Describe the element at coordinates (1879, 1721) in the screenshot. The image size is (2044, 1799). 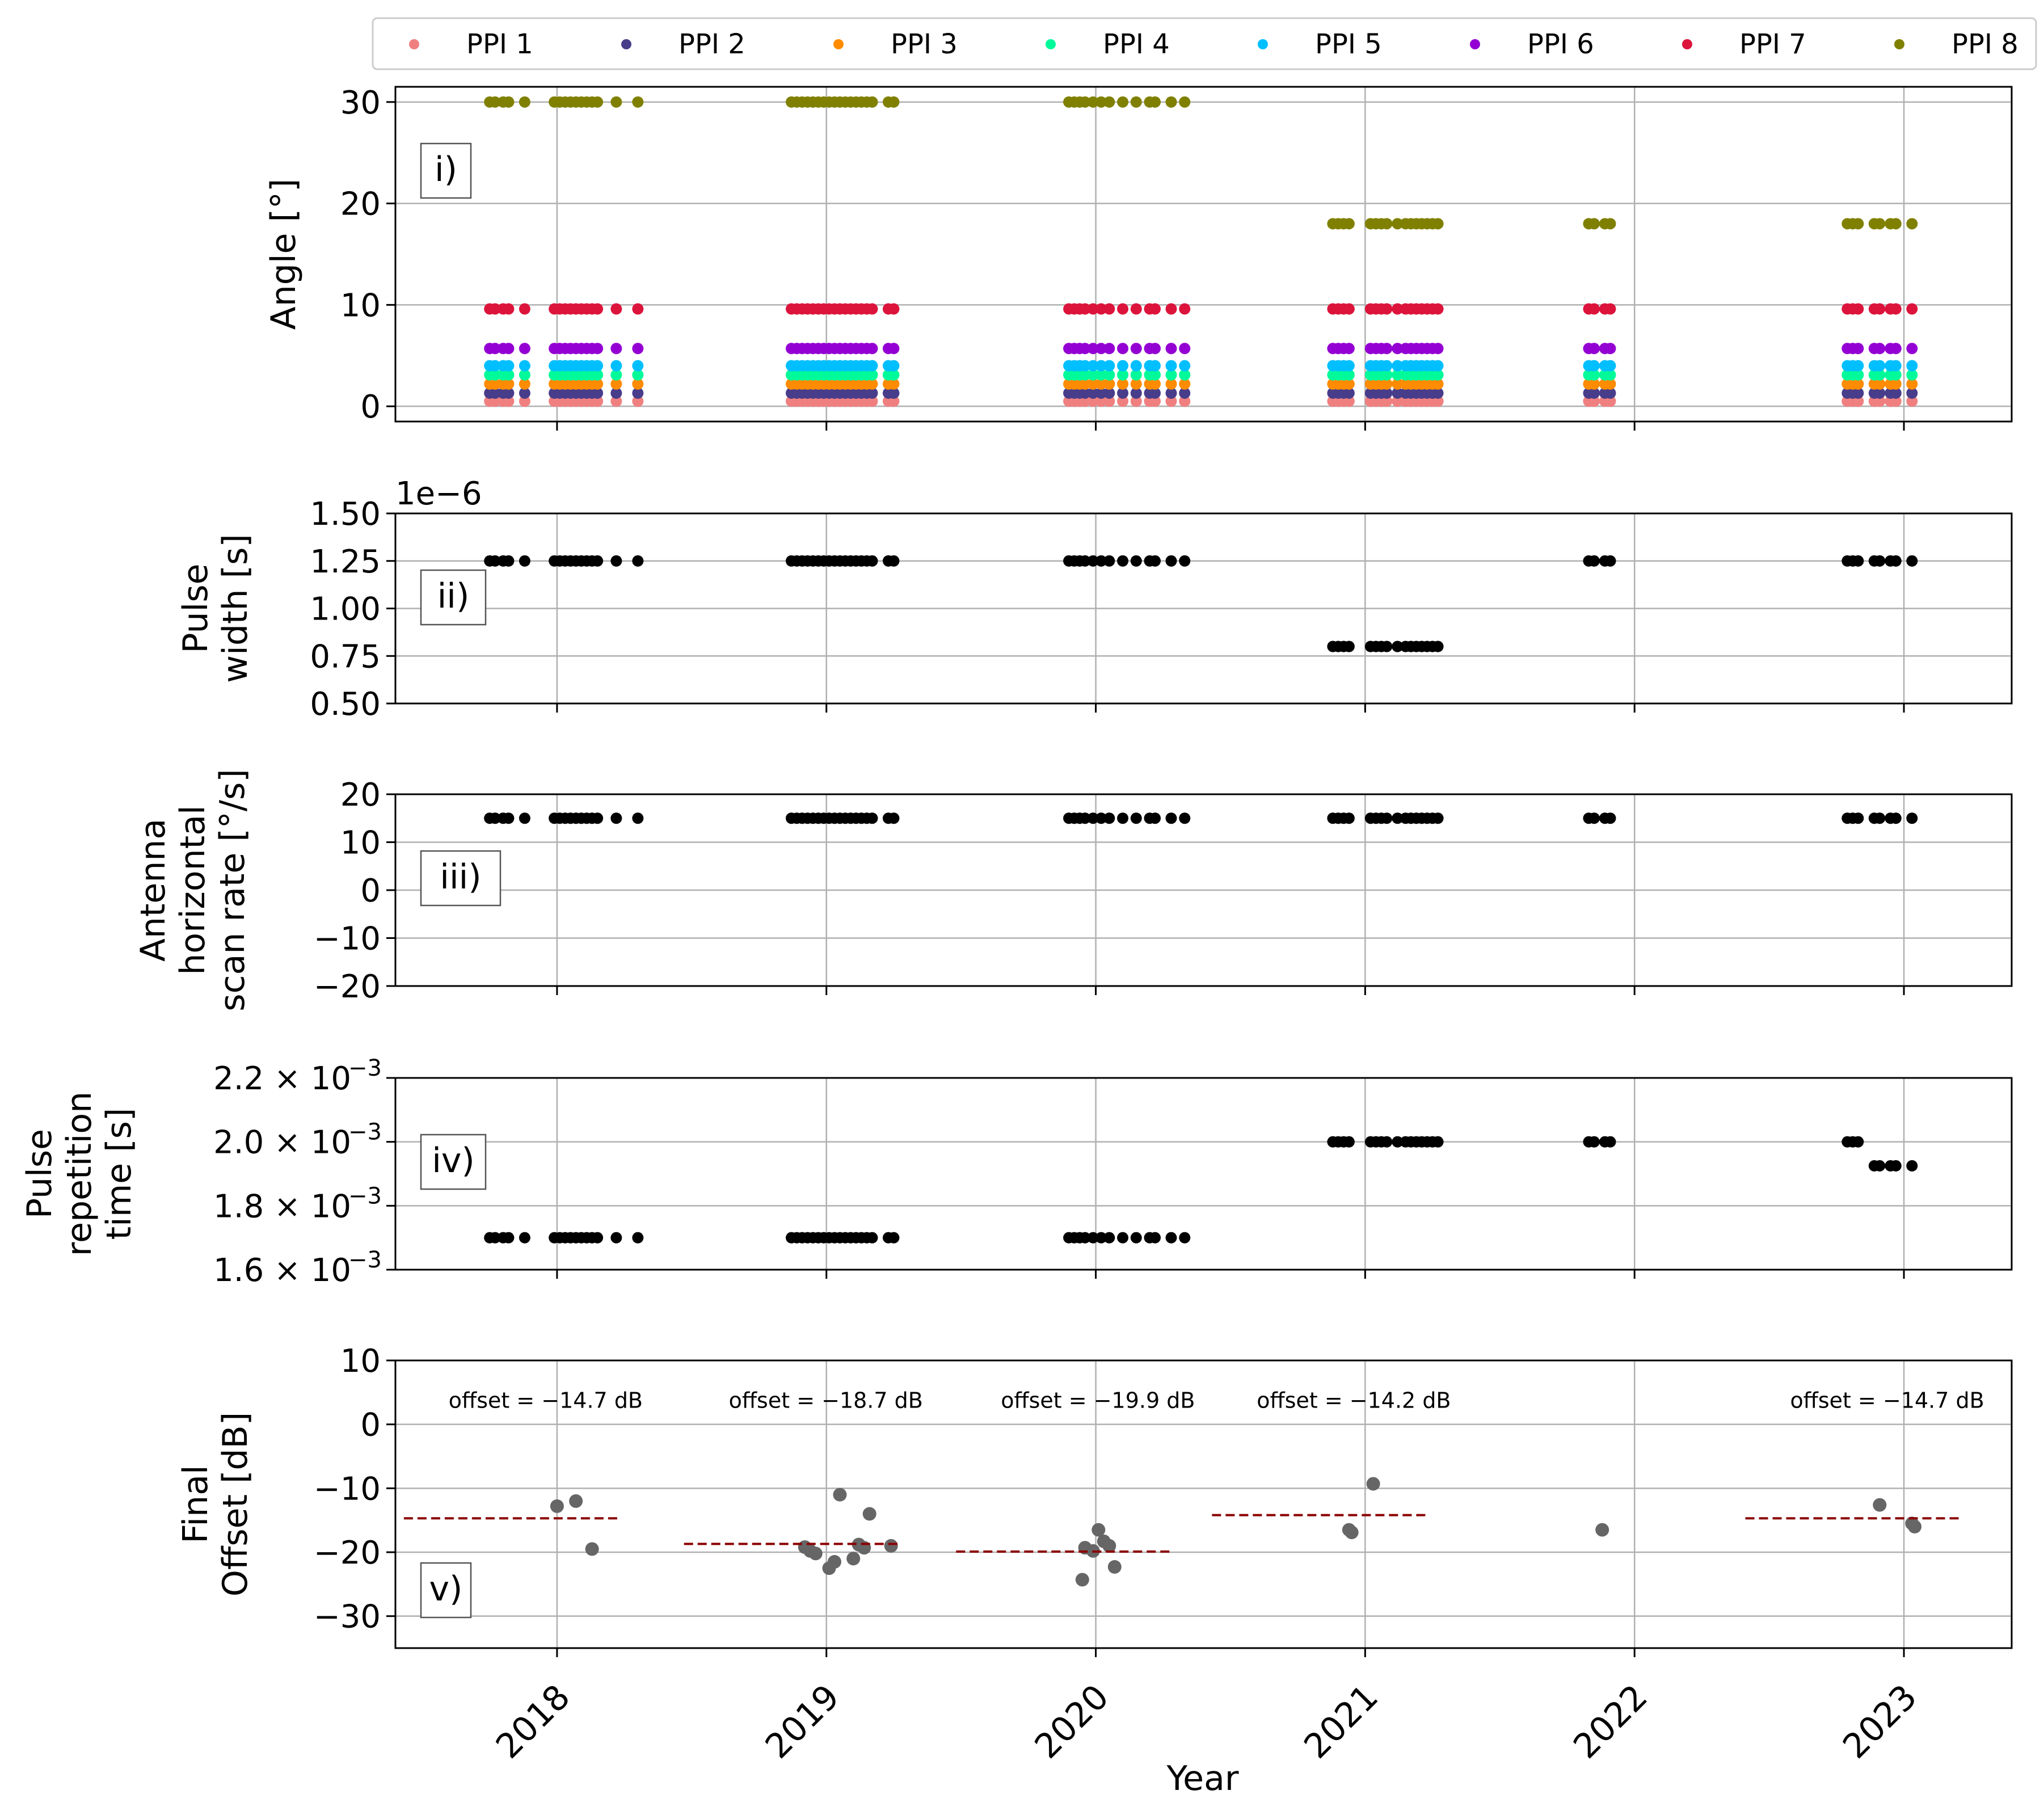
I see `x-tick-label: 2023` at that location.